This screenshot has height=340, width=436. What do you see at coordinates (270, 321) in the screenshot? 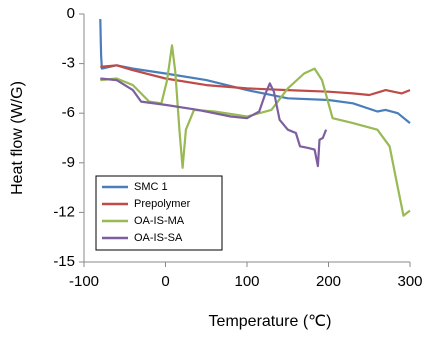
I see `x-axis-label: Temperature (℃)` at bounding box center [270, 321].